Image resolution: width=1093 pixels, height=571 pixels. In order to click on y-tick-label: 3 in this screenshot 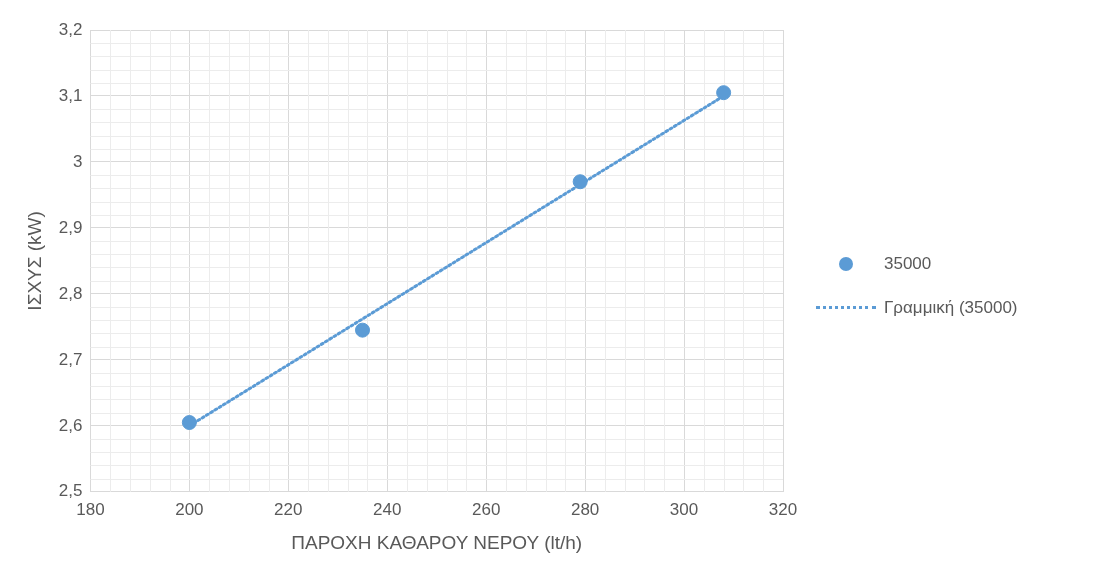, I will do `click(77, 161)`.